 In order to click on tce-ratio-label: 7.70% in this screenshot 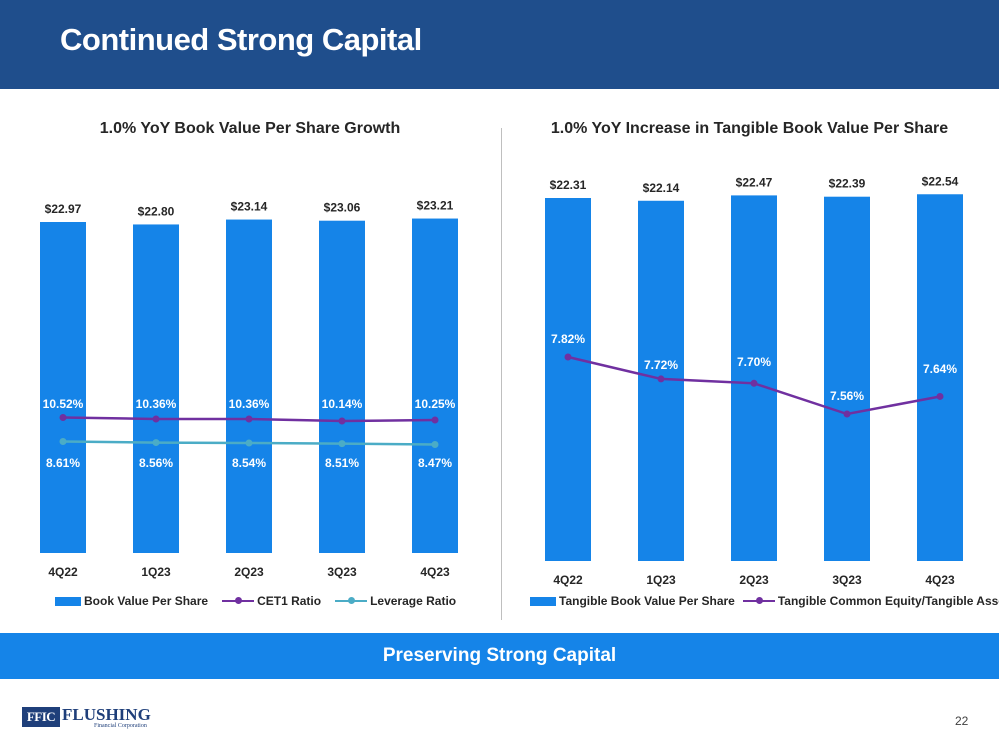, I will do `click(754, 362)`.